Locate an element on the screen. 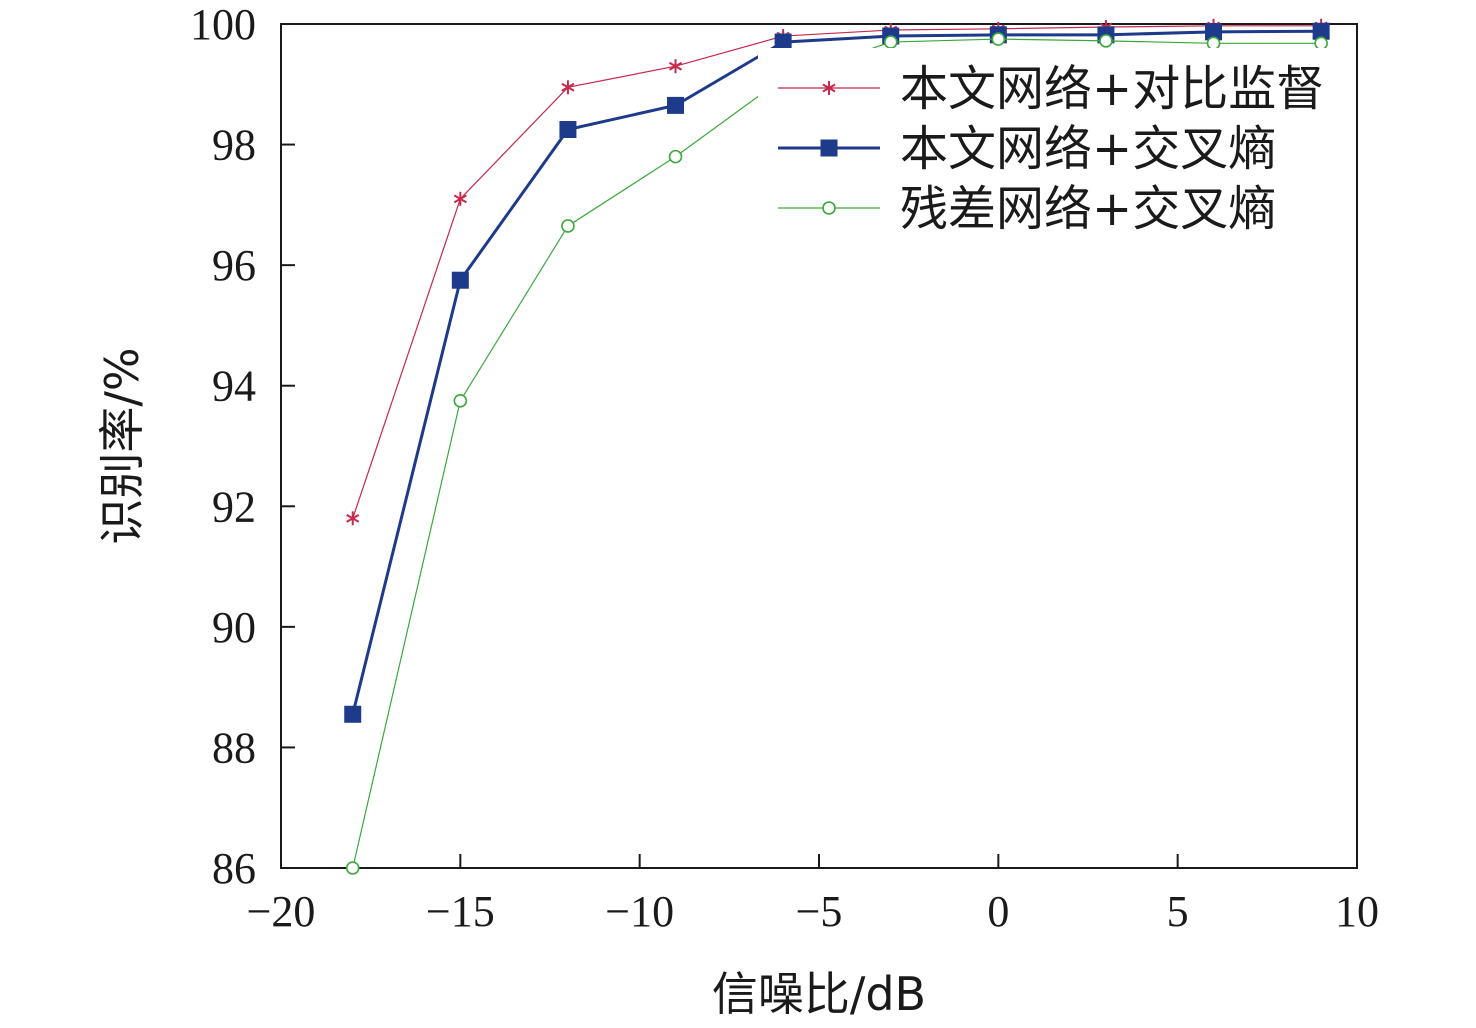  y-tick-label: 100 is located at coordinates (223, 24).